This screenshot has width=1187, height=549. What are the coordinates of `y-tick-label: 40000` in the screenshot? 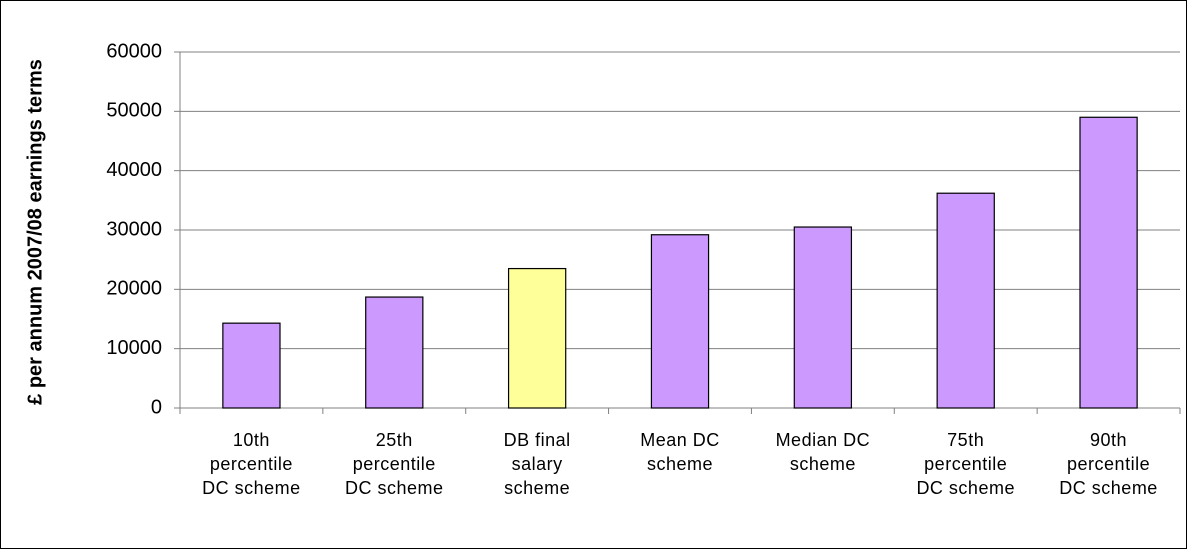 It's located at (134, 170).